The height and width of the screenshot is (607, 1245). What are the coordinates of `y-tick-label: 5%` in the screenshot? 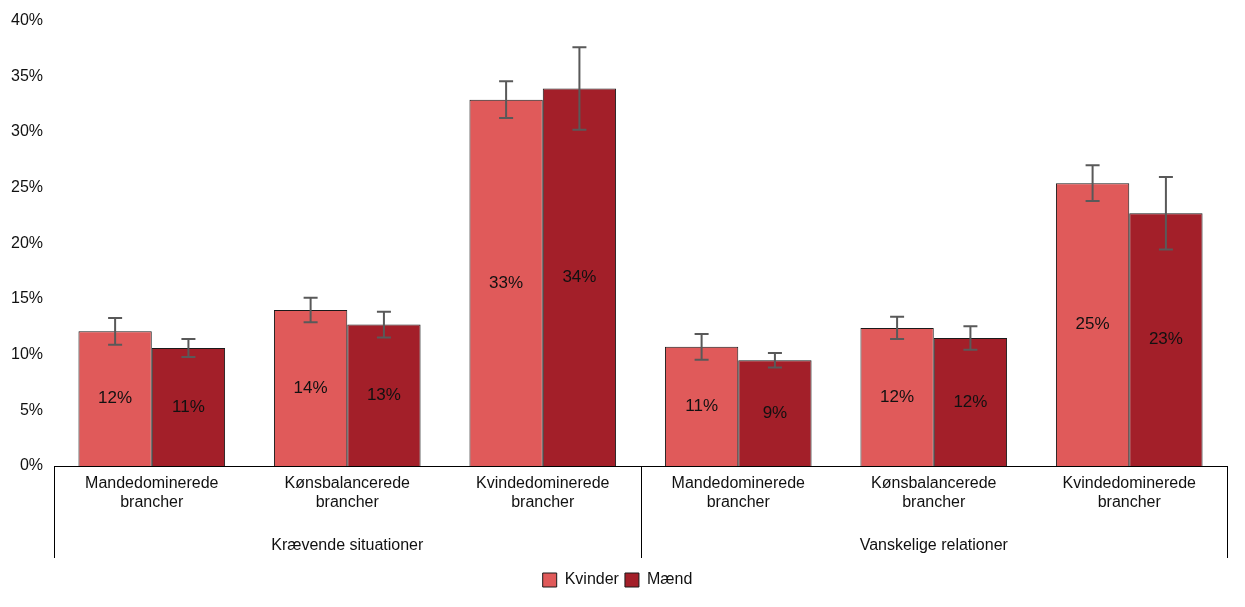 It's located at (31, 409).